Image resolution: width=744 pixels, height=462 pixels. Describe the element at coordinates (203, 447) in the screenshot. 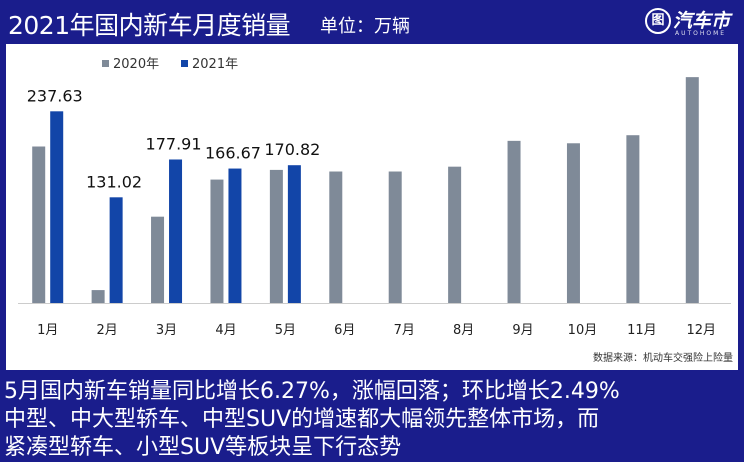

I see `note-line: 紧凑型轿车、小型SUV等板块呈下行态势` at that location.